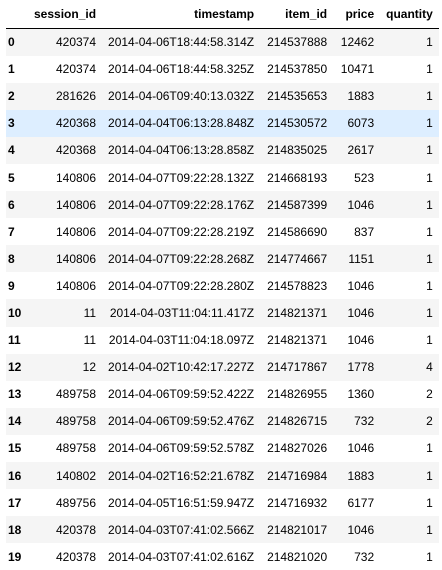 This screenshot has height=570, width=442. What do you see at coordinates (17, 231) in the screenshot?
I see `row-index: 7` at bounding box center [17, 231].